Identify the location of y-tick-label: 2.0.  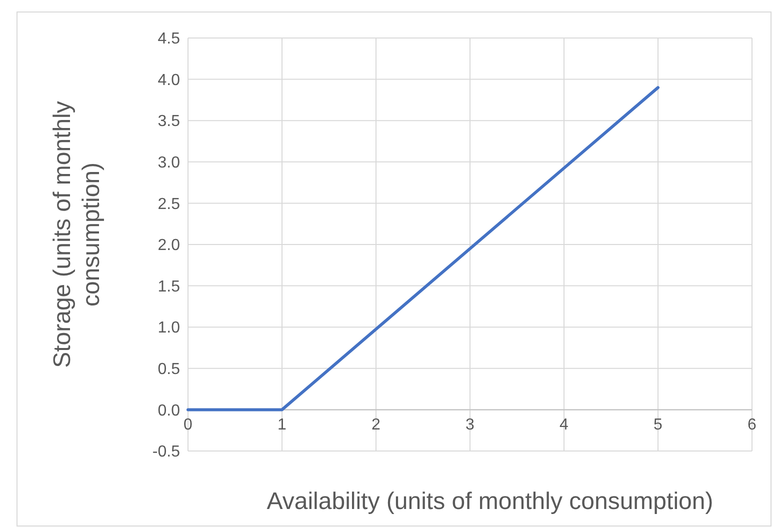
(169, 245).